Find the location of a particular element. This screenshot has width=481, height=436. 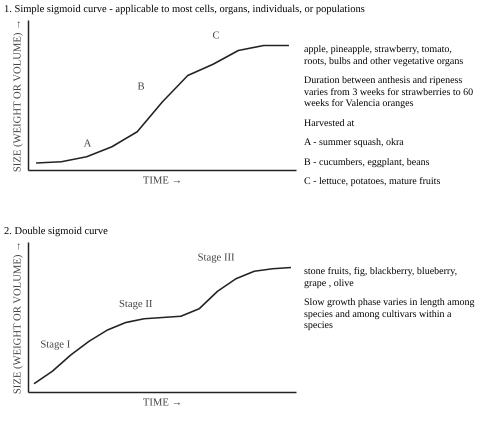

annotation: B is located at coordinates (141, 87).